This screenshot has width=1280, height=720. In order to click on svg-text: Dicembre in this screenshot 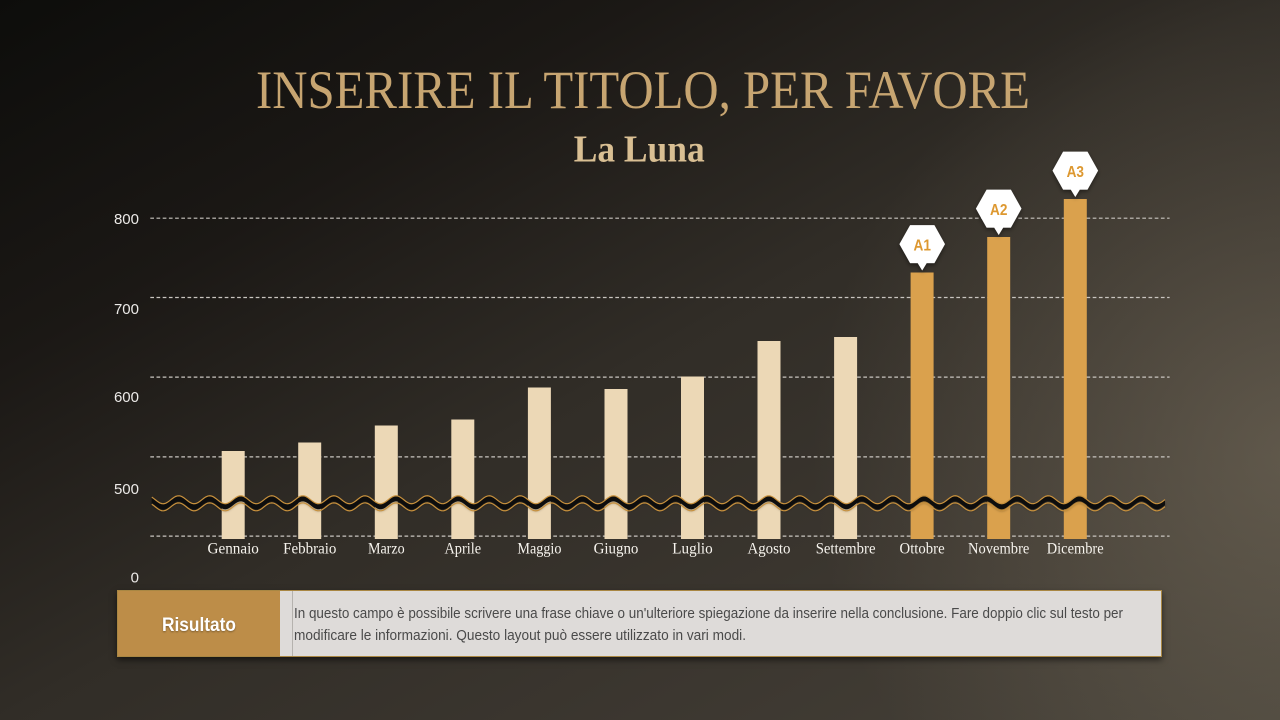, I will do `click(1075, 549)`.